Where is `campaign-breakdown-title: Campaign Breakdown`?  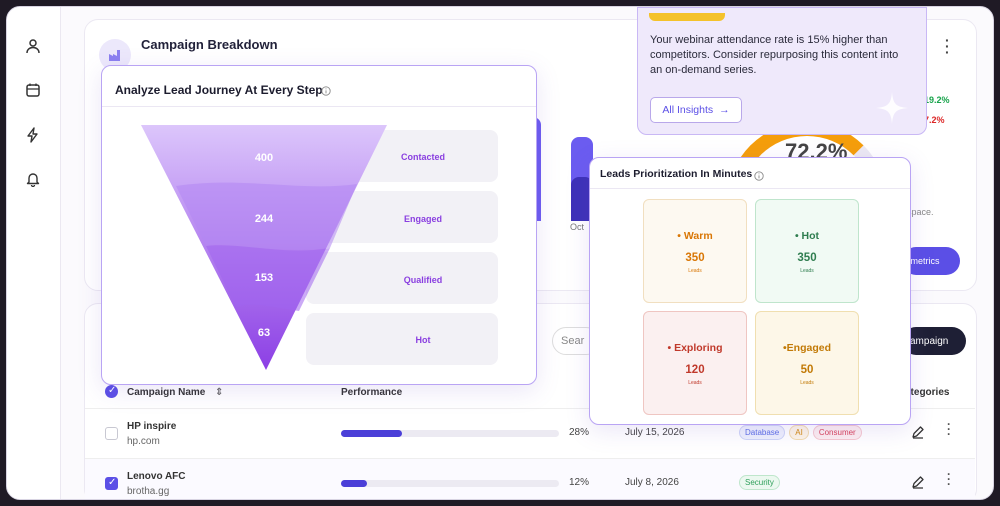 campaign-breakdown-title: Campaign Breakdown is located at coordinates (209, 44).